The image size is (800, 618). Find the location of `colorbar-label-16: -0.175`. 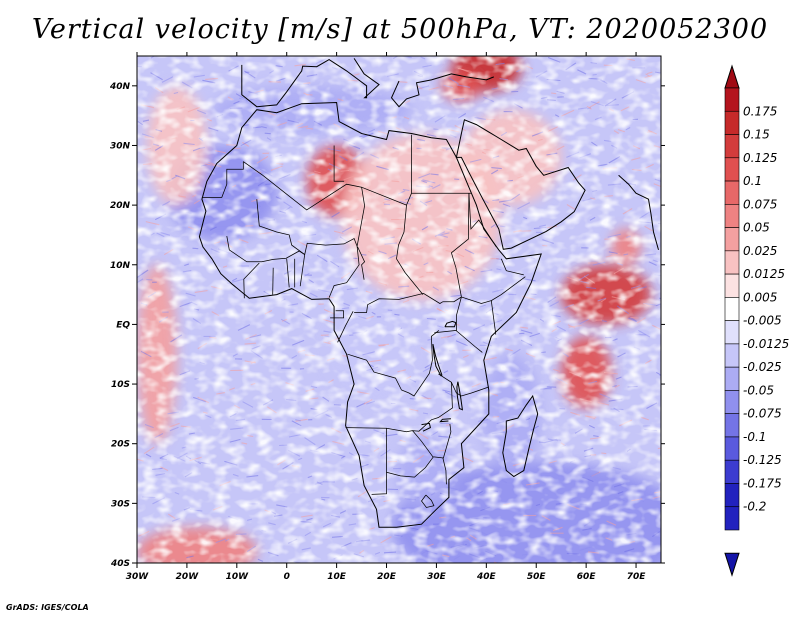

colorbar-label-16: -0.175 is located at coordinates (762, 483).